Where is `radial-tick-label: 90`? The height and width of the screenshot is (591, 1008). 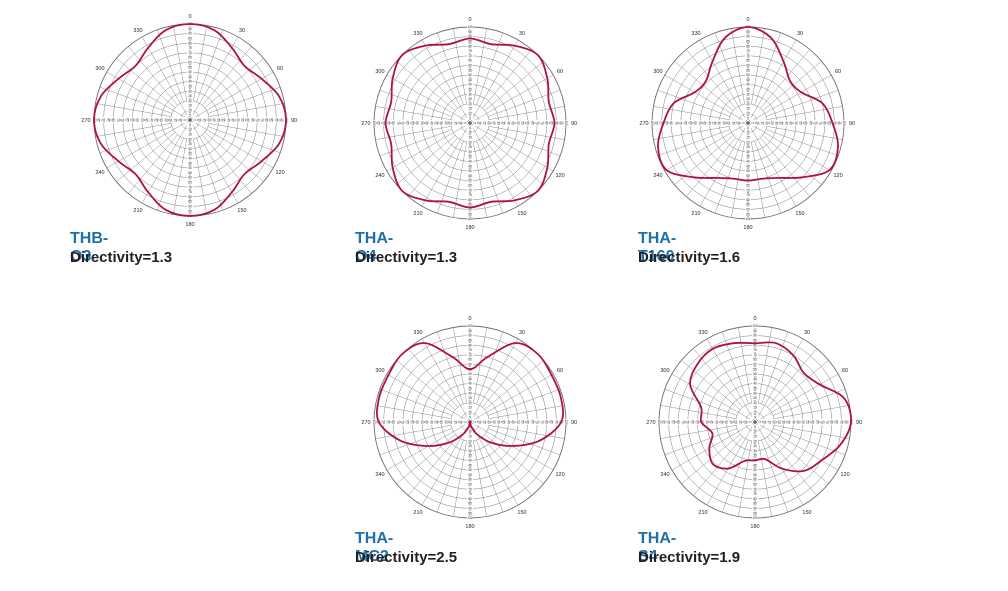
radial-tick-label: 90 is located at coordinates (384, 422).